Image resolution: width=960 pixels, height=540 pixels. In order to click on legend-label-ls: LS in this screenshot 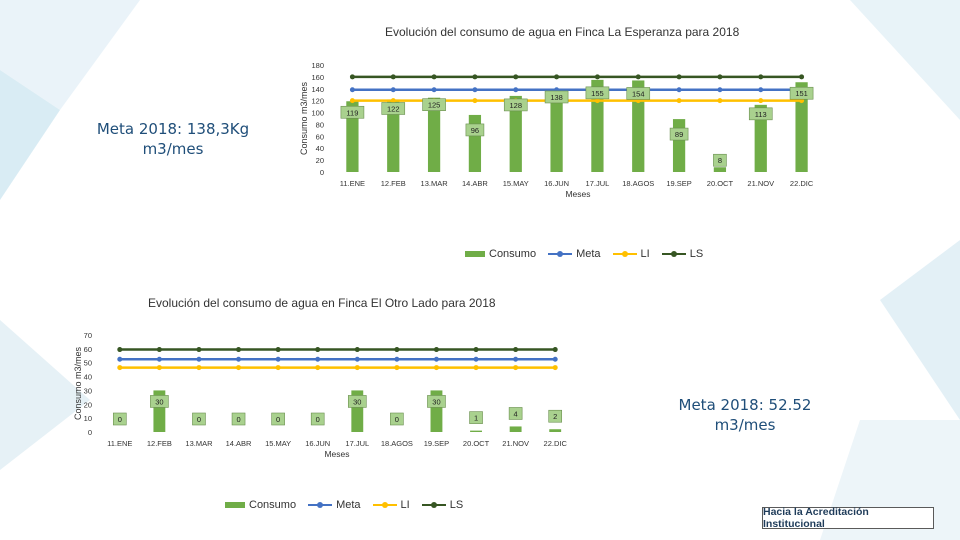, I will do `click(696, 254)`.